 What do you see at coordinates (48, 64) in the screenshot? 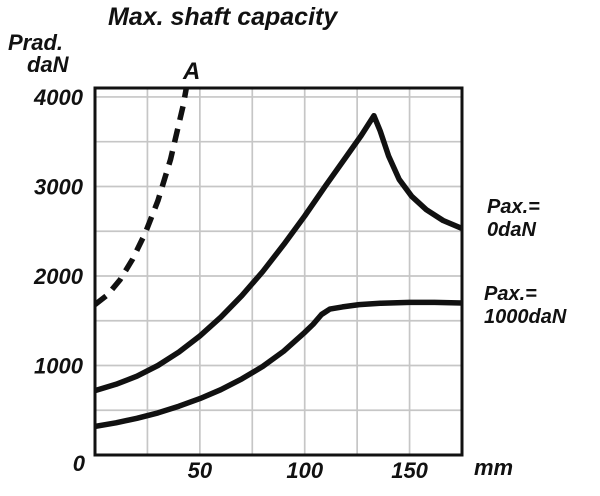
I see `y-axis-unit-line2: daN` at bounding box center [48, 64].